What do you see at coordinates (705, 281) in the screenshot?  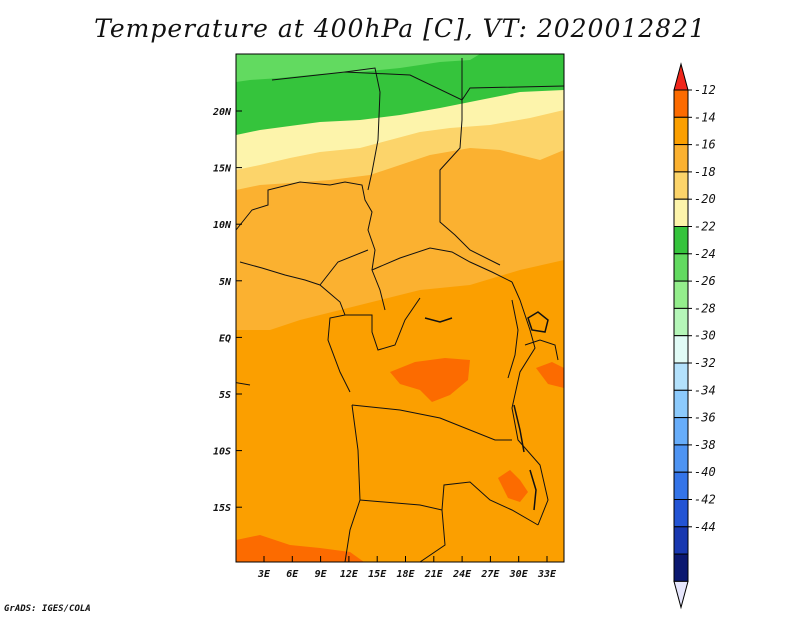 I see `colorbar-label: -26` at bounding box center [705, 281].